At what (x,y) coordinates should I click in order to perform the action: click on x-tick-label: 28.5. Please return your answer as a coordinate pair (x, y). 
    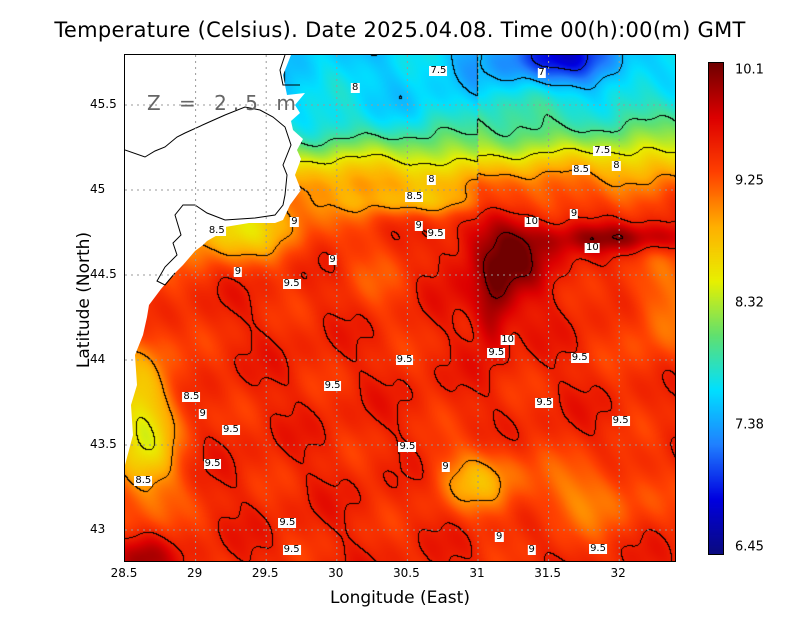
    Looking at the image, I should click on (124, 573).